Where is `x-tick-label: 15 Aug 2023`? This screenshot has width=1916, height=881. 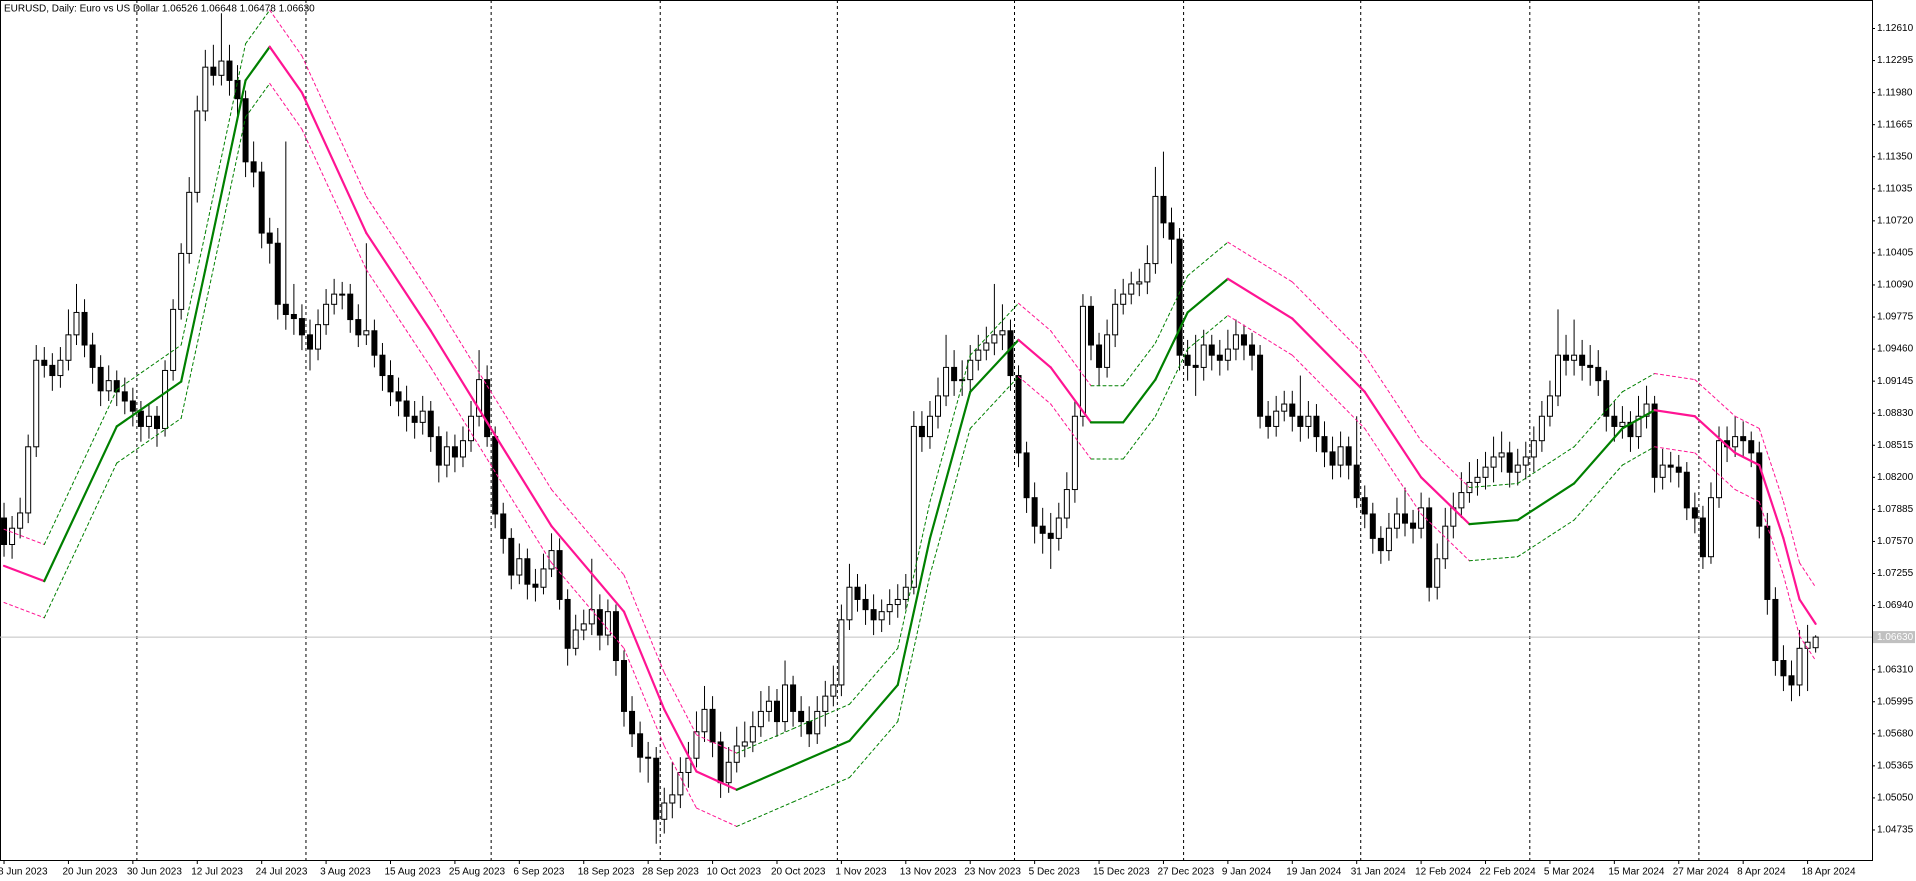
x-tick-label: 15 Aug 2023 is located at coordinates (413, 872).